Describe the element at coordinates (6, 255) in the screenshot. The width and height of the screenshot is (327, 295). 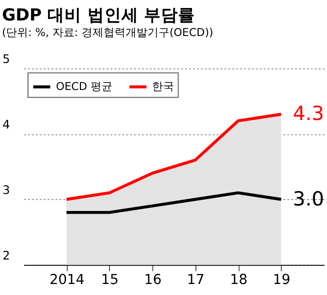
I see `y-tick-label: 2` at that location.